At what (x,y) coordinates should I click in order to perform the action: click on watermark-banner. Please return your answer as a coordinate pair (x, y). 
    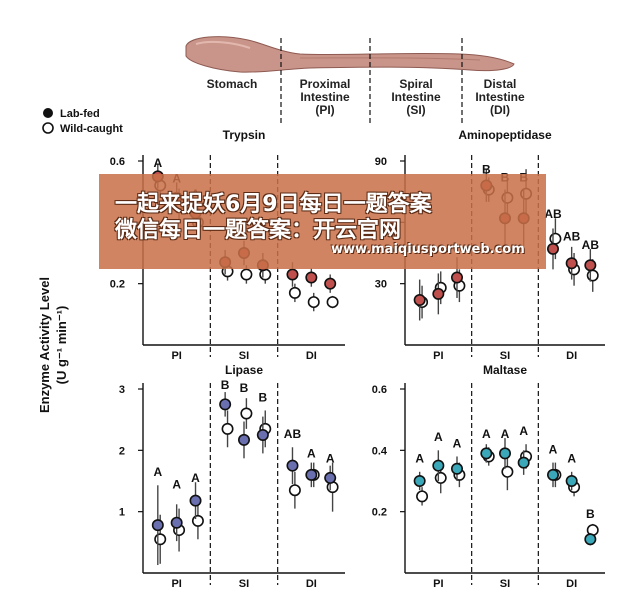
    Looking at the image, I should click on (322, 221).